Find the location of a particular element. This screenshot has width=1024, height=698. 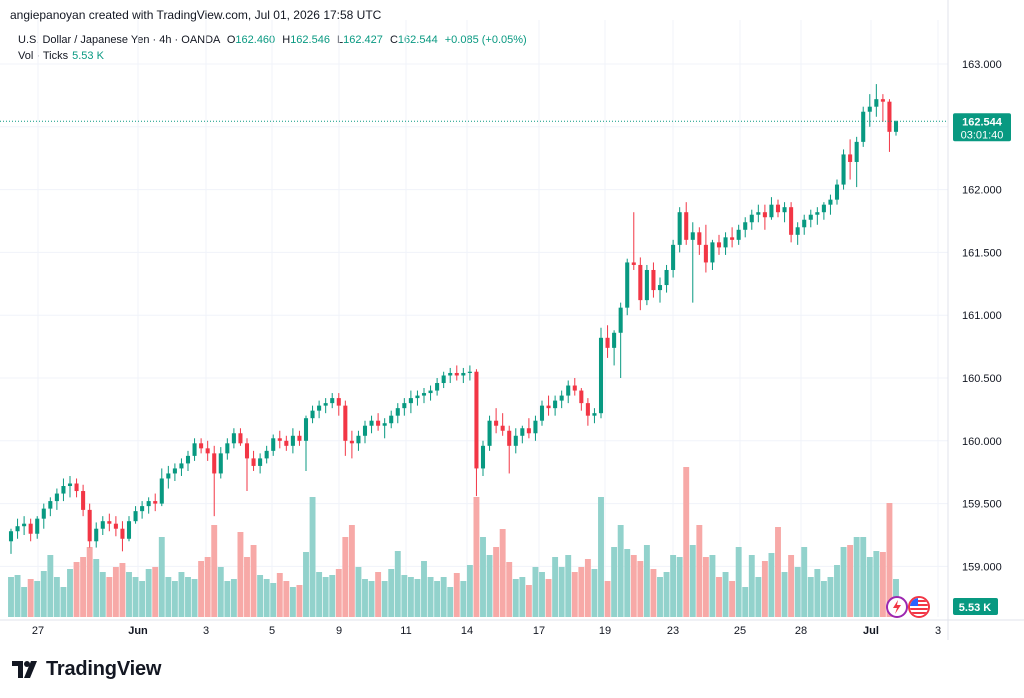

symbol-label: U.S. Dollar / Japanese Yen · 4h · OANDA is located at coordinates (119, 40).